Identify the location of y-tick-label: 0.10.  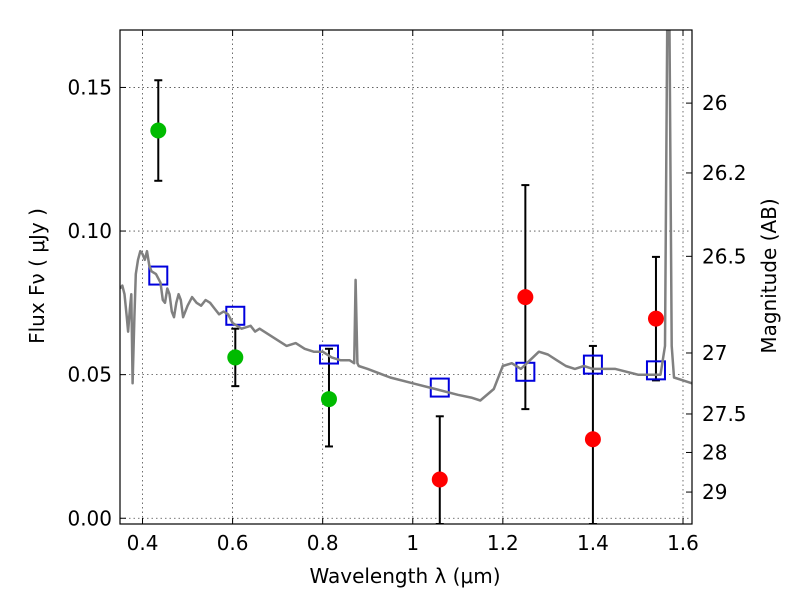
(89, 231).